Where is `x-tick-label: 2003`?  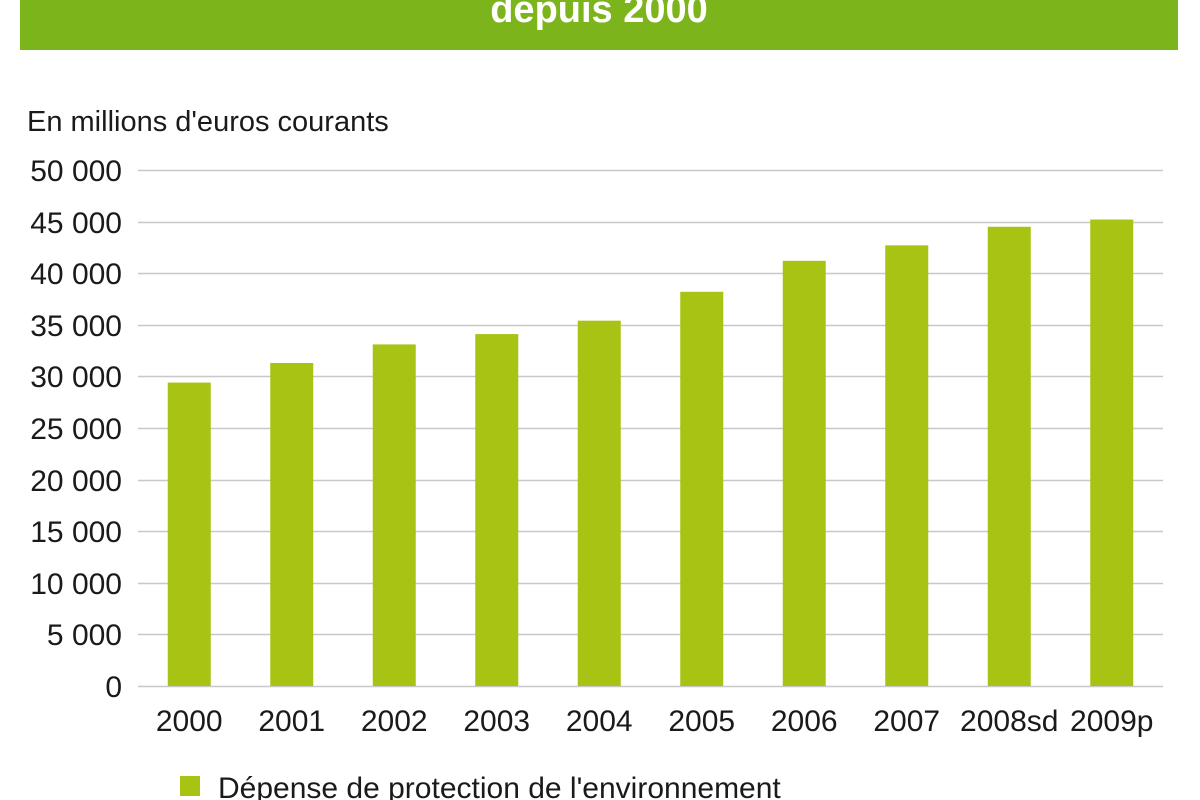 x-tick-label: 2003 is located at coordinates (496, 721).